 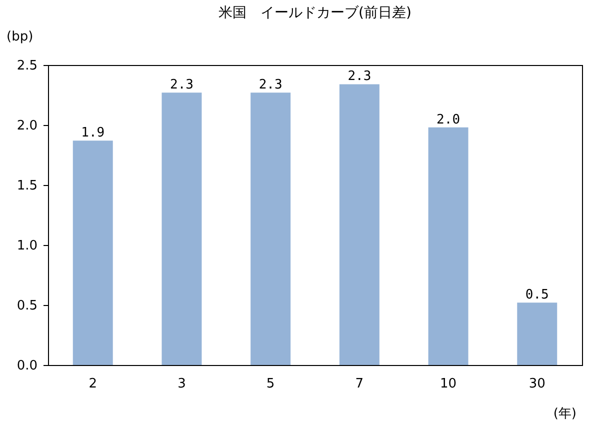 What do you see at coordinates (564, 414) in the screenshot?
I see `x-axis-title: (年)` at bounding box center [564, 414].